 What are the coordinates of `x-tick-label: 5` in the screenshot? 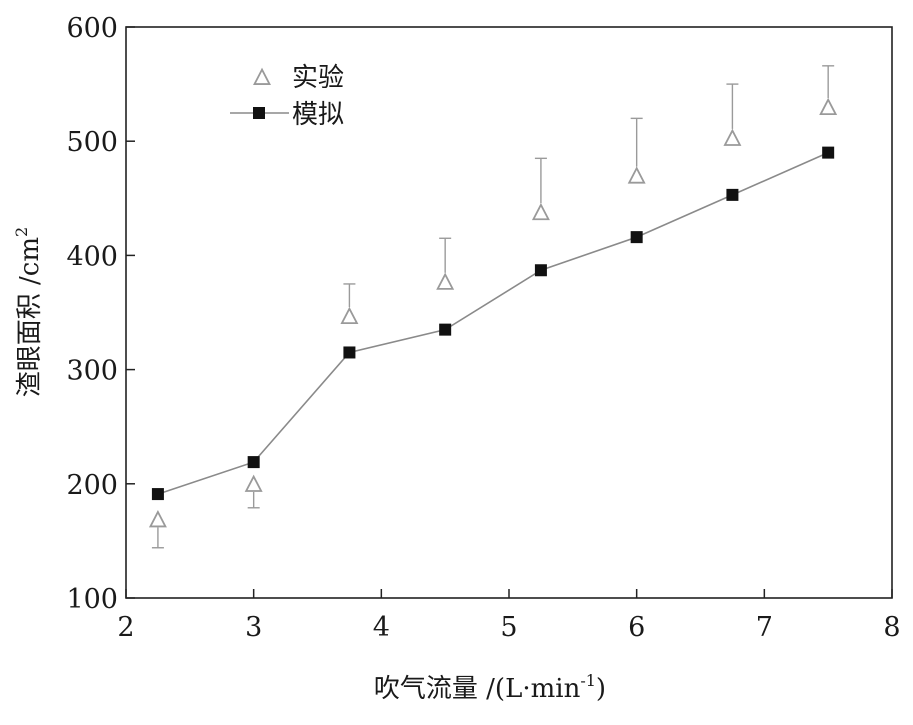 It's located at (508, 627).